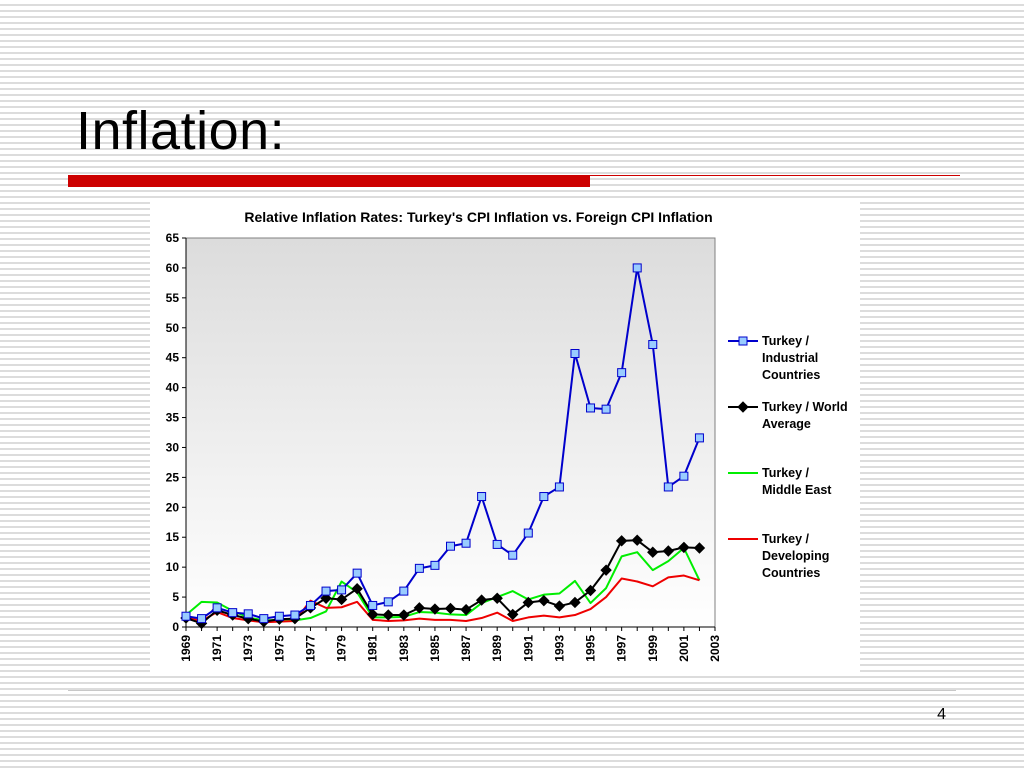 This screenshot has width=1024, height=768. Describe the element at coordinates (795, 556) in the screenshot. I see `legend-label-line: Developing` at that location.